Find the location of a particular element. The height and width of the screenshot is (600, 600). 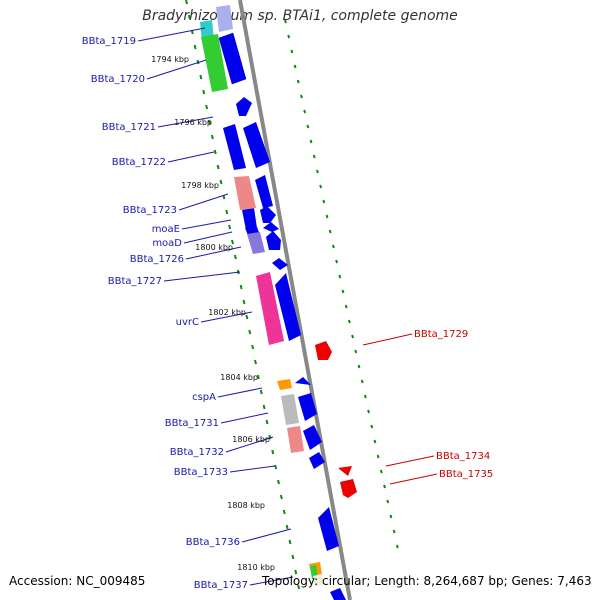

gene-label-cspA: cspA is located at coordinates (204, 397).